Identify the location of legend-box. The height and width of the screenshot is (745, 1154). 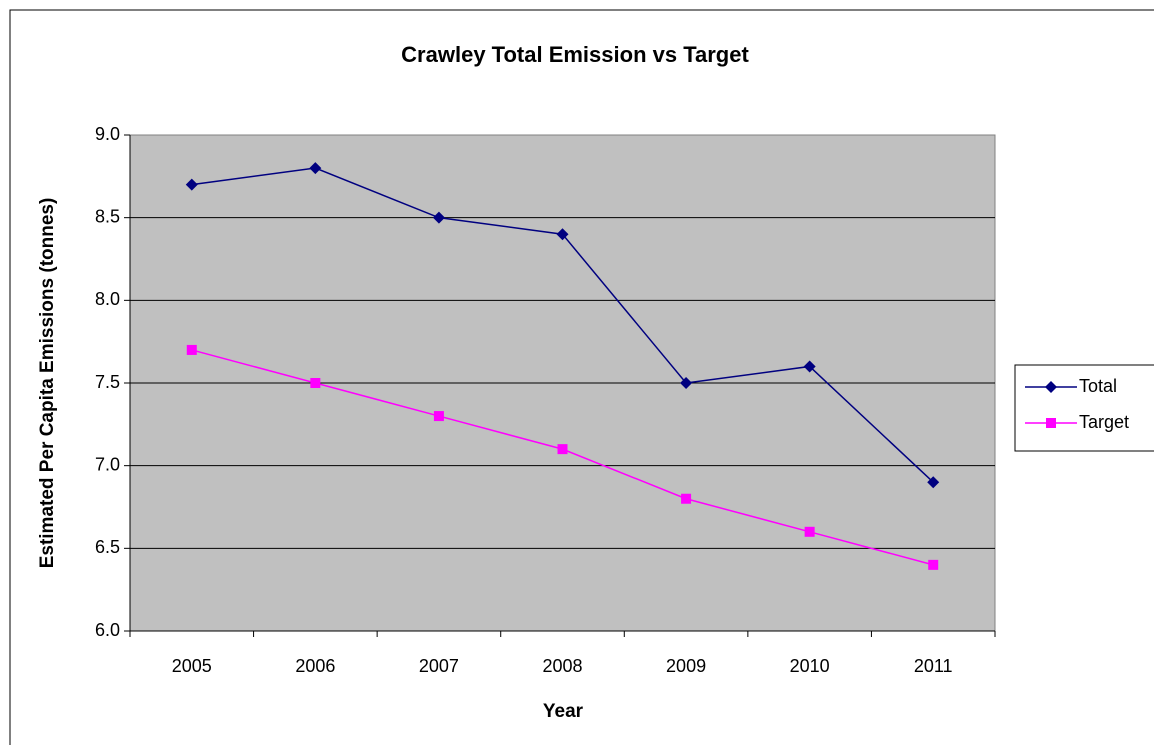
(1084, 408).